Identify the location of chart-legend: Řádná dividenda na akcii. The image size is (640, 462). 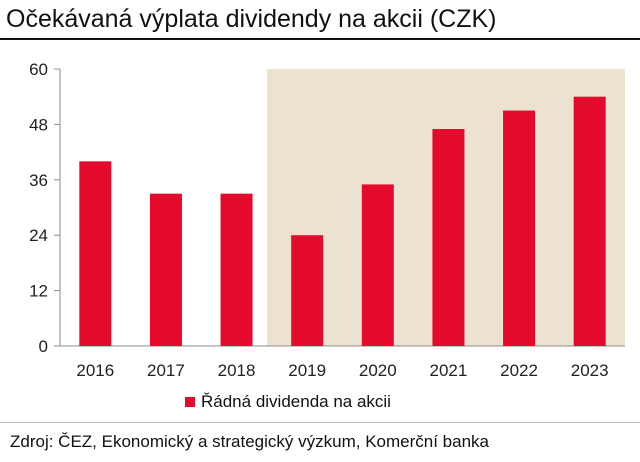
(288, 402).